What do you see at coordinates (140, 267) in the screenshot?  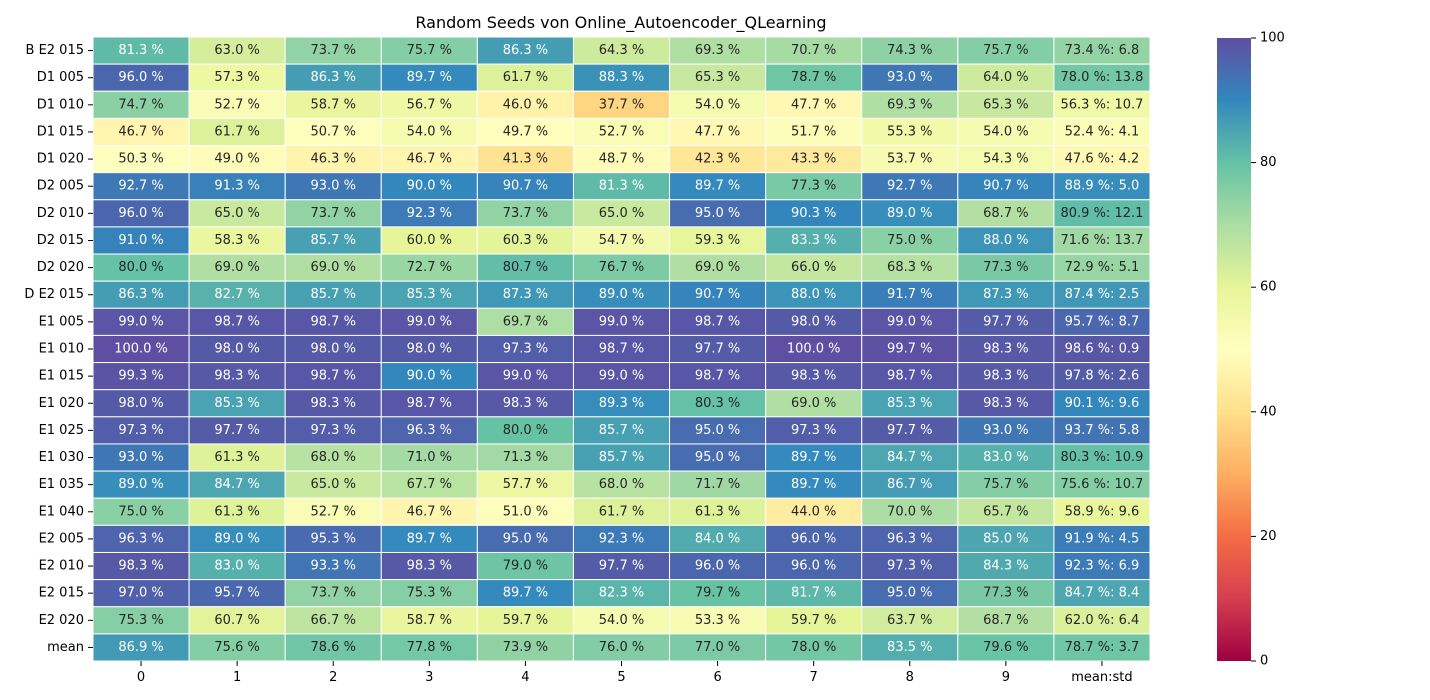 I see `heatmap-cell-label: 80.0 %` at bounding box center [140, 267].